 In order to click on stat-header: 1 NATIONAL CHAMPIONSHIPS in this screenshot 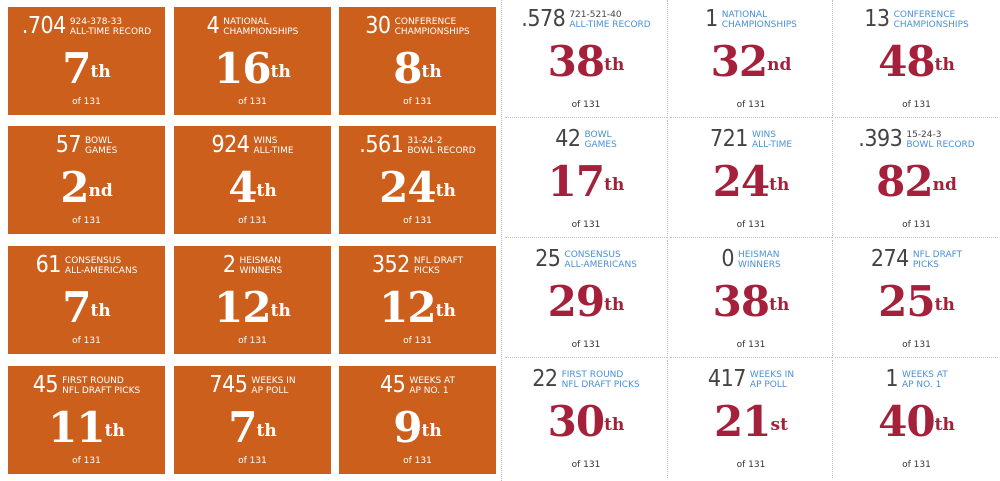, I will do `click(751, 19)`.